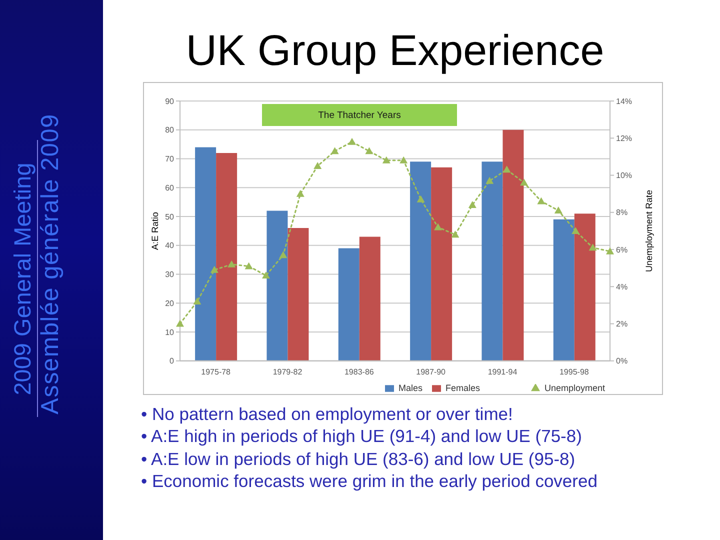  I want to click on y-tick-label: 10, so click(170, 332).